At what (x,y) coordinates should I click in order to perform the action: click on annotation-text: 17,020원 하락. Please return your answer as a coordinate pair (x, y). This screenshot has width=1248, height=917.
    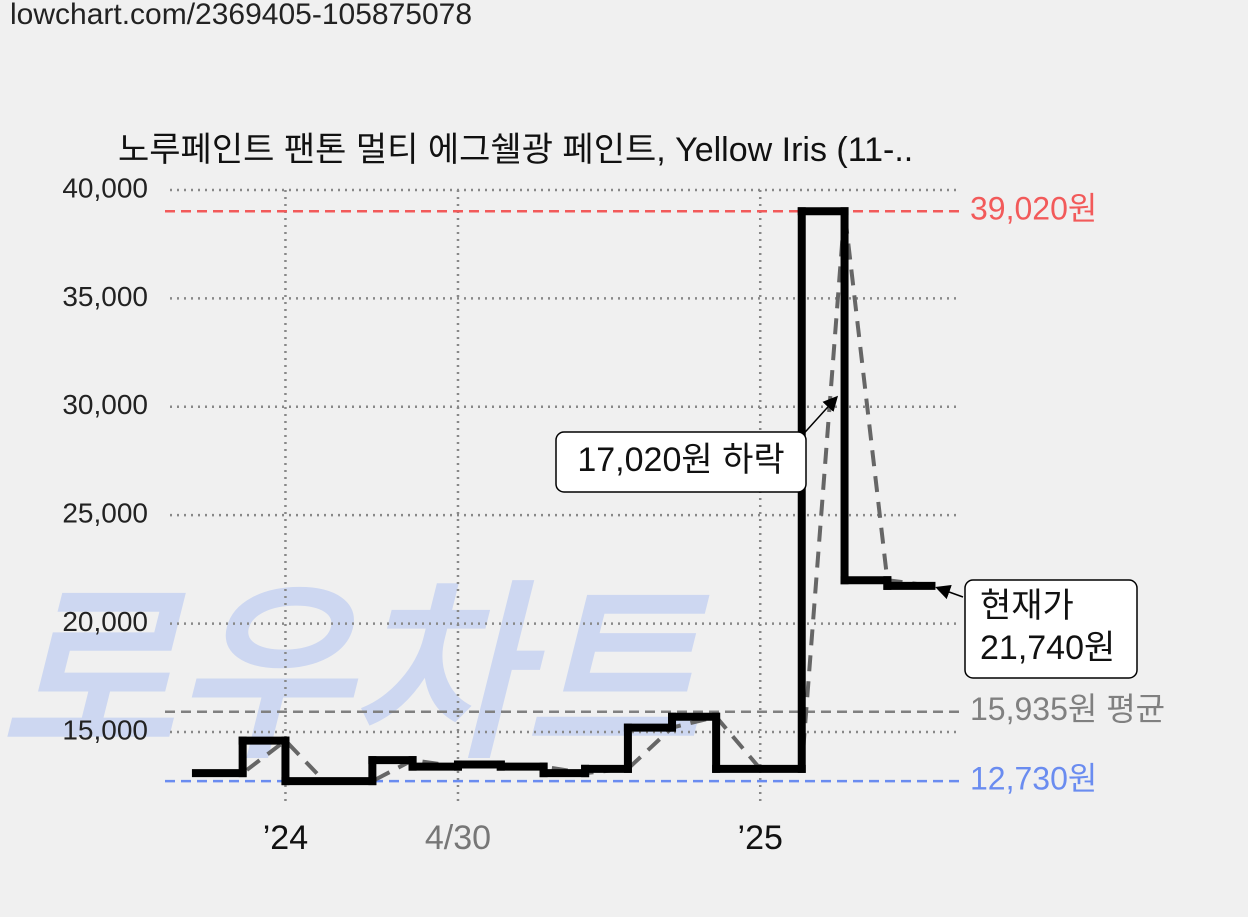
    Looking at the image, I should click on (680, 460).